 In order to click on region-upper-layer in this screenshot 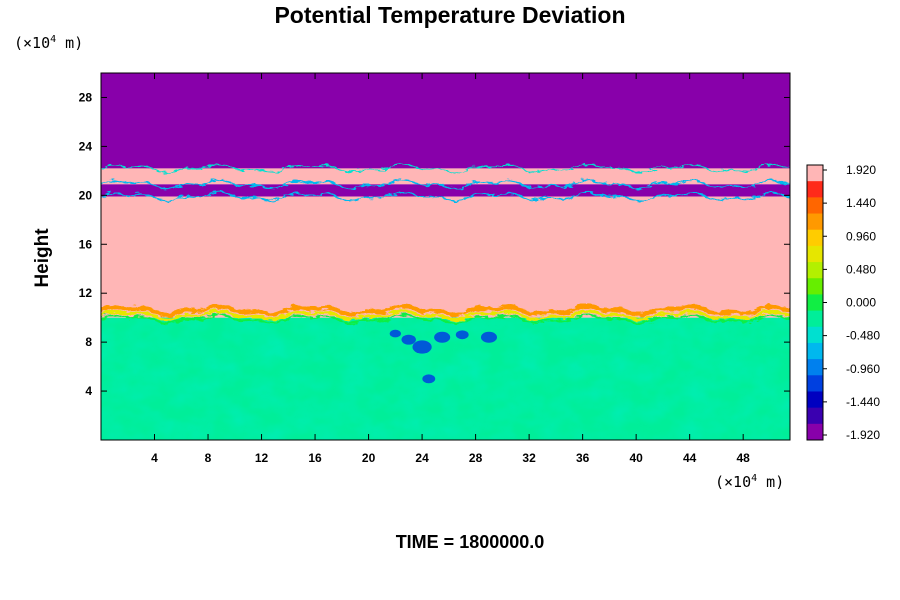, I will do `click(445, 121)`.